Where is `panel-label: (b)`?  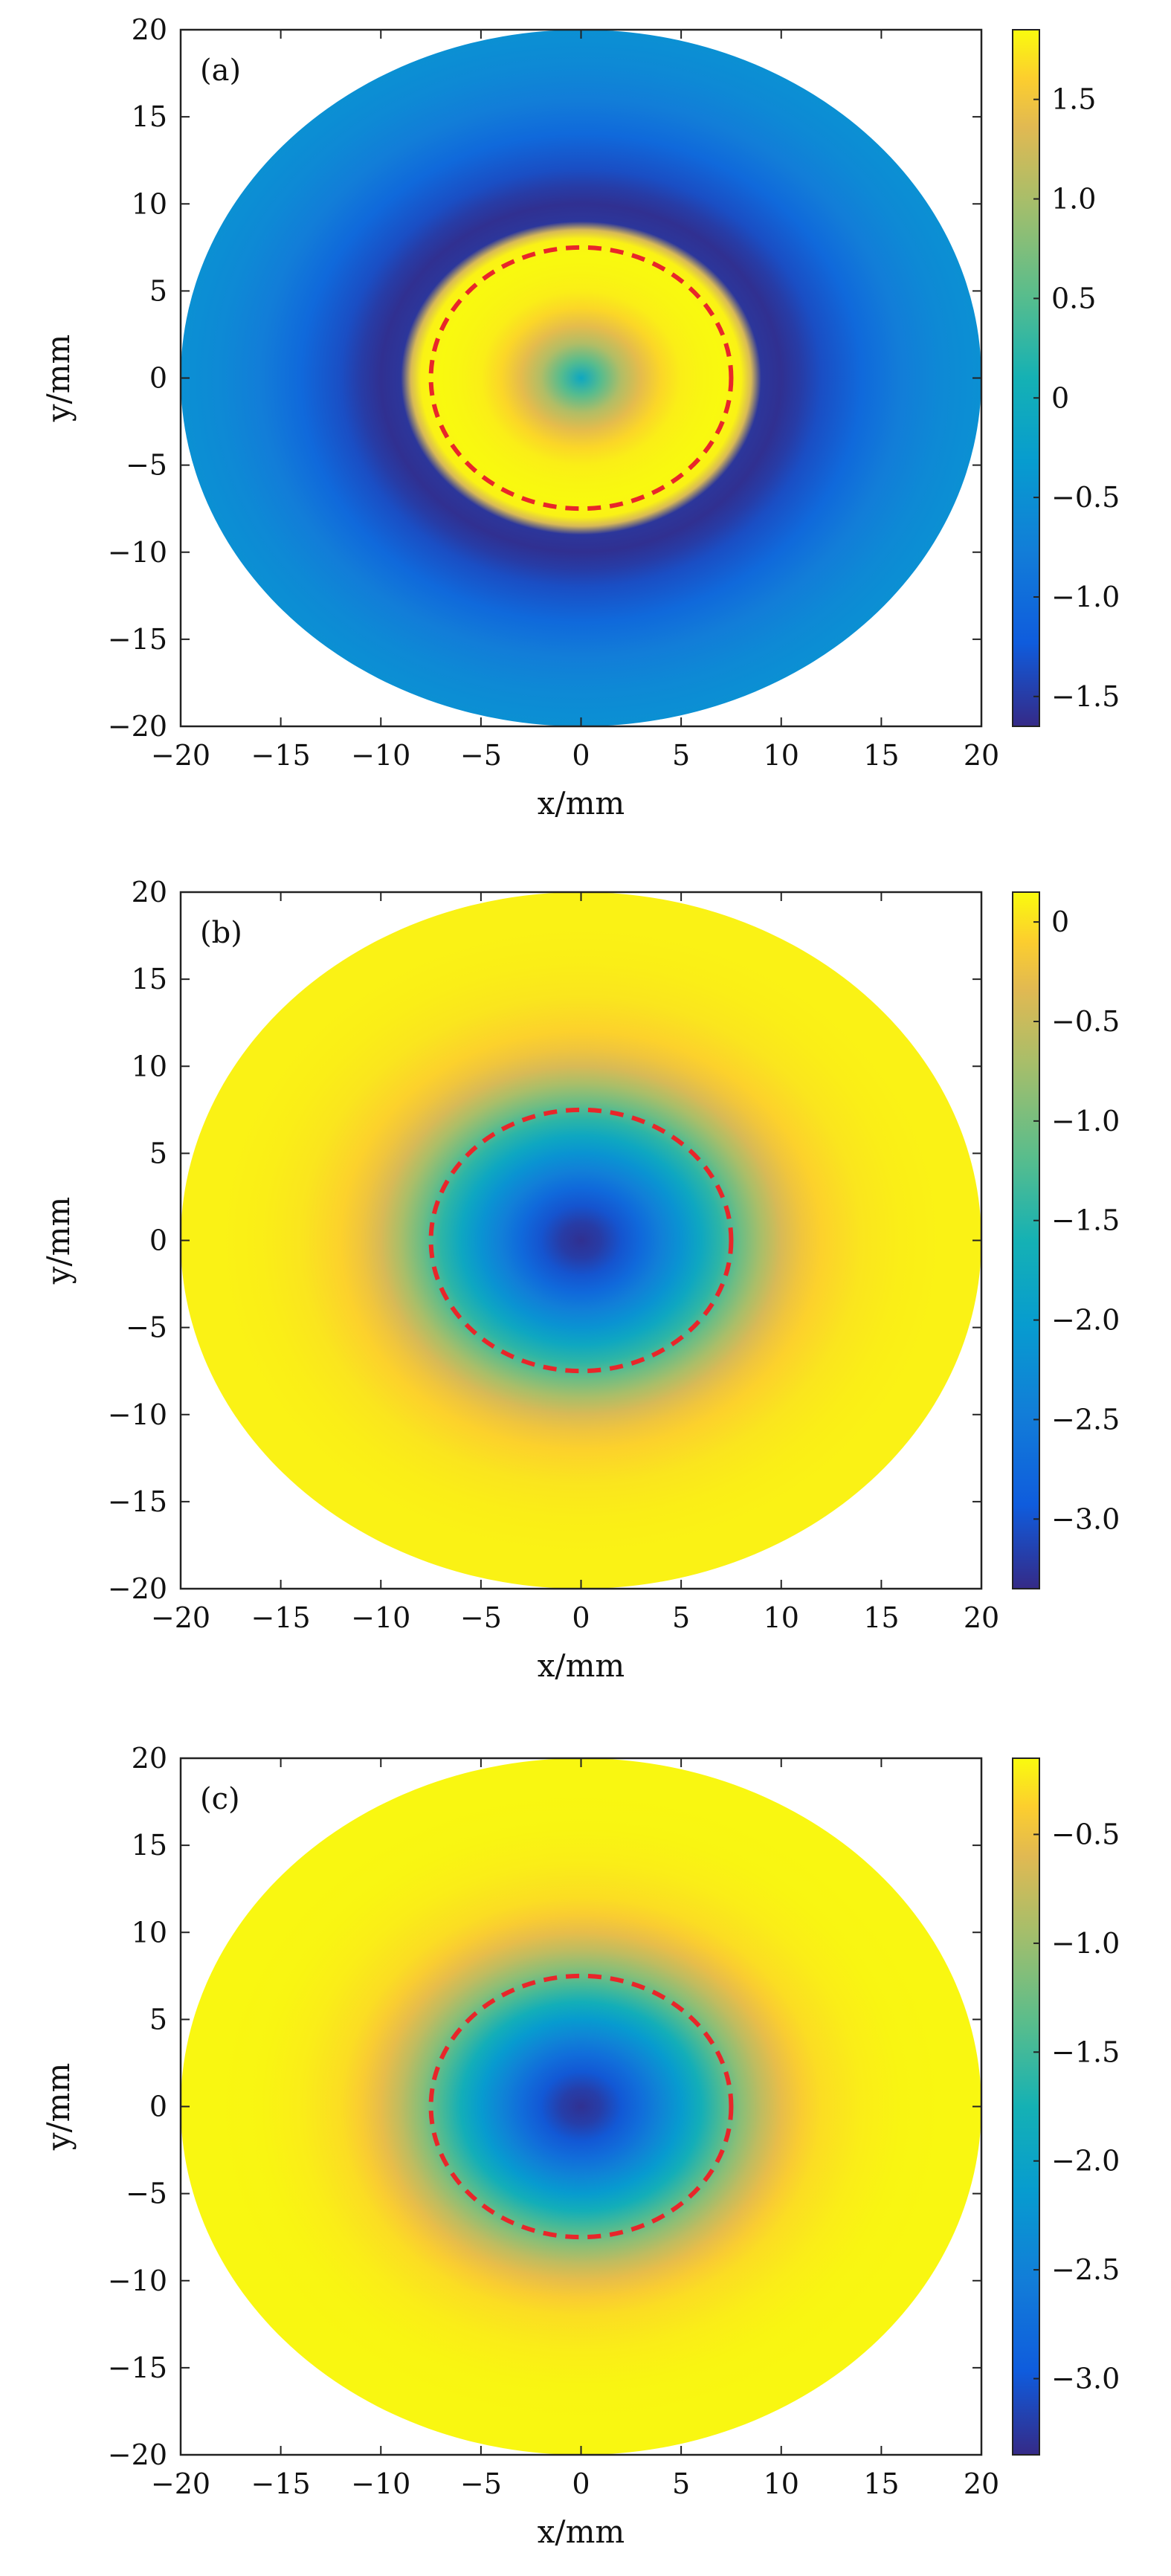 panel-label: (b) is located at coordinates (221, 933).